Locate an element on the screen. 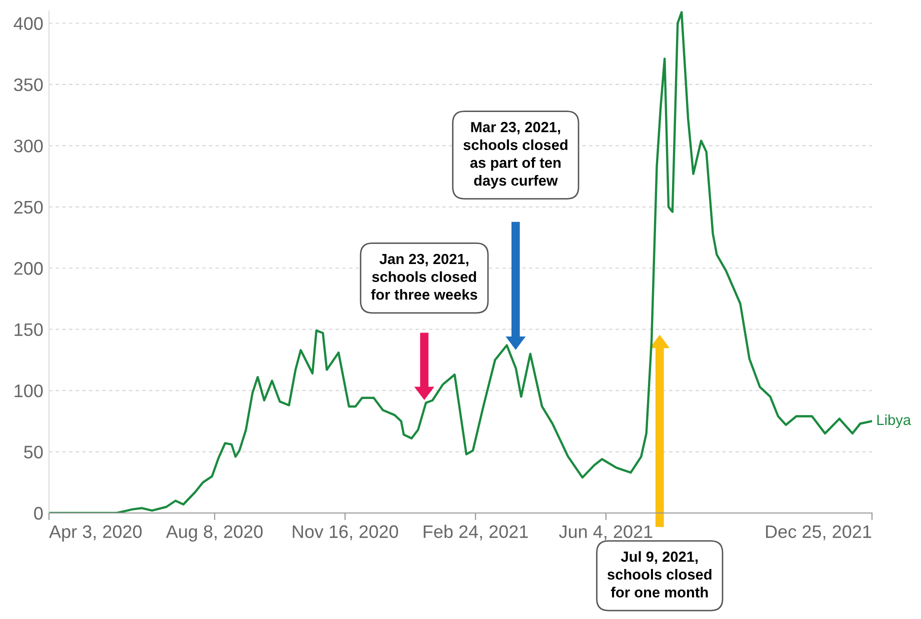  text: Jul 9, 2021, schools closed for one month is located at coordinates (660, 574).